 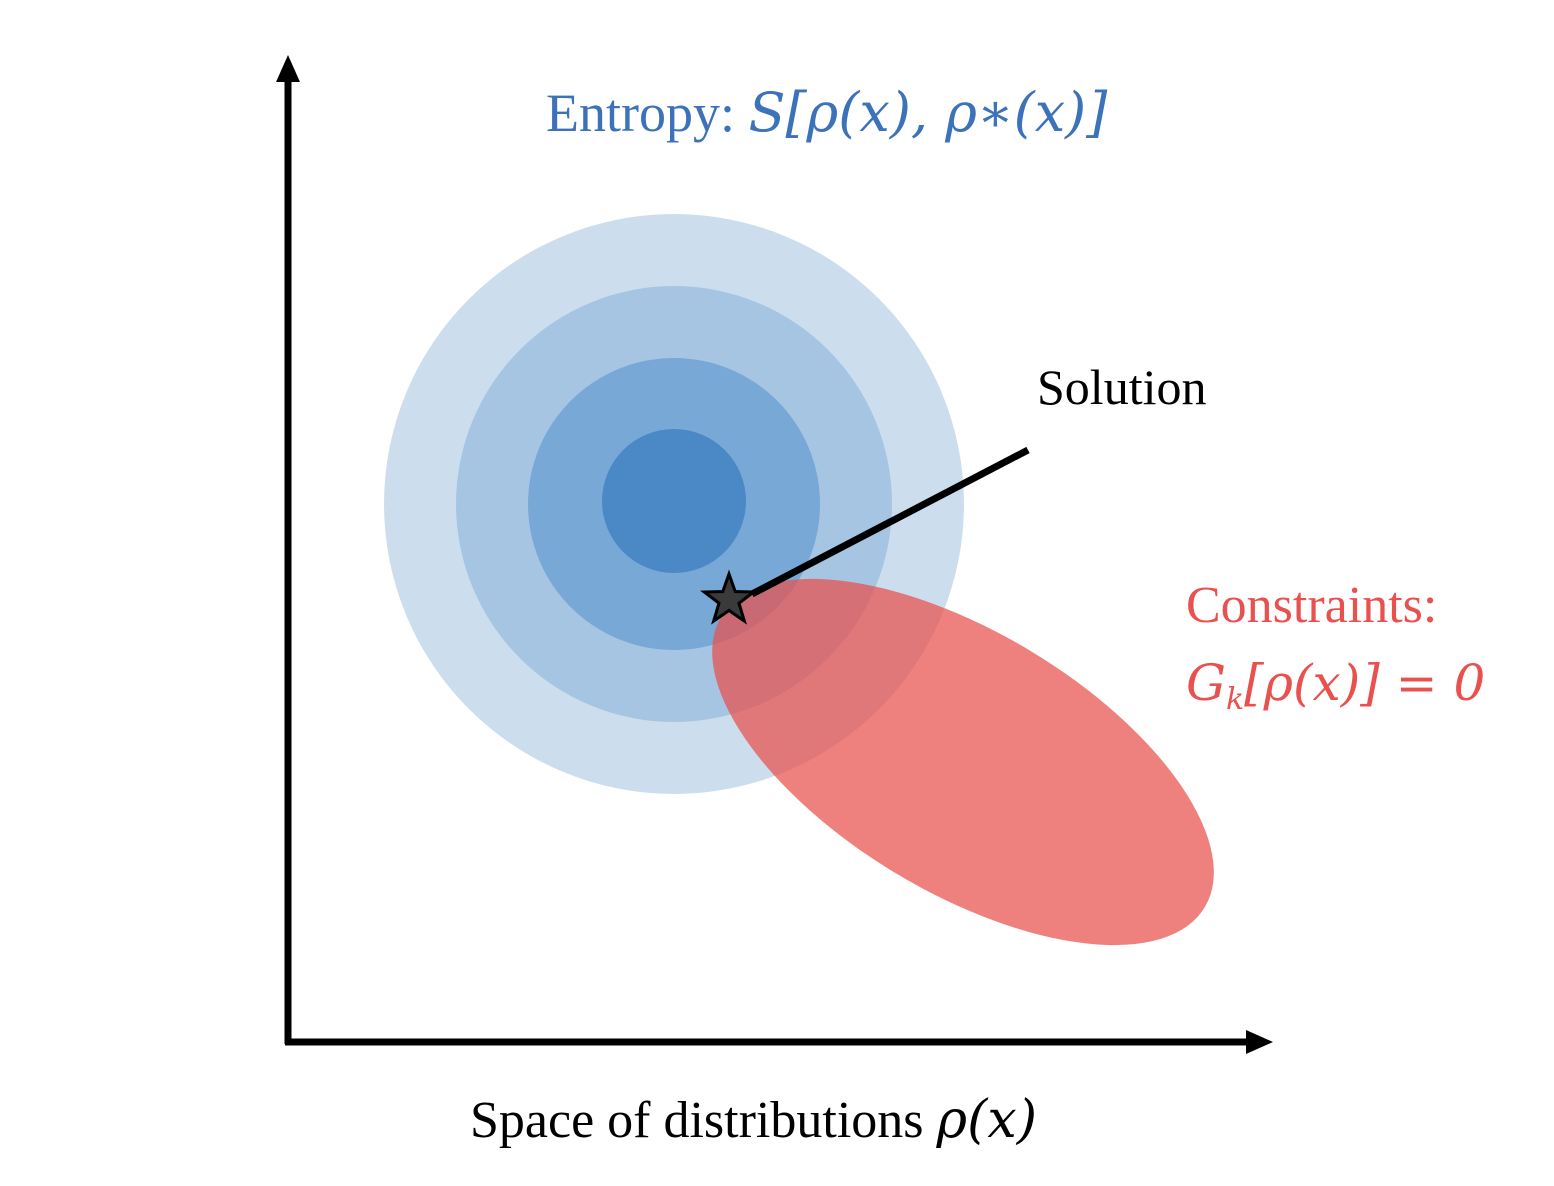 What do you see at coordinates (674, 501) in the screenshot?
I see `entropy-ring-inner` at bounding box center [674, 501].